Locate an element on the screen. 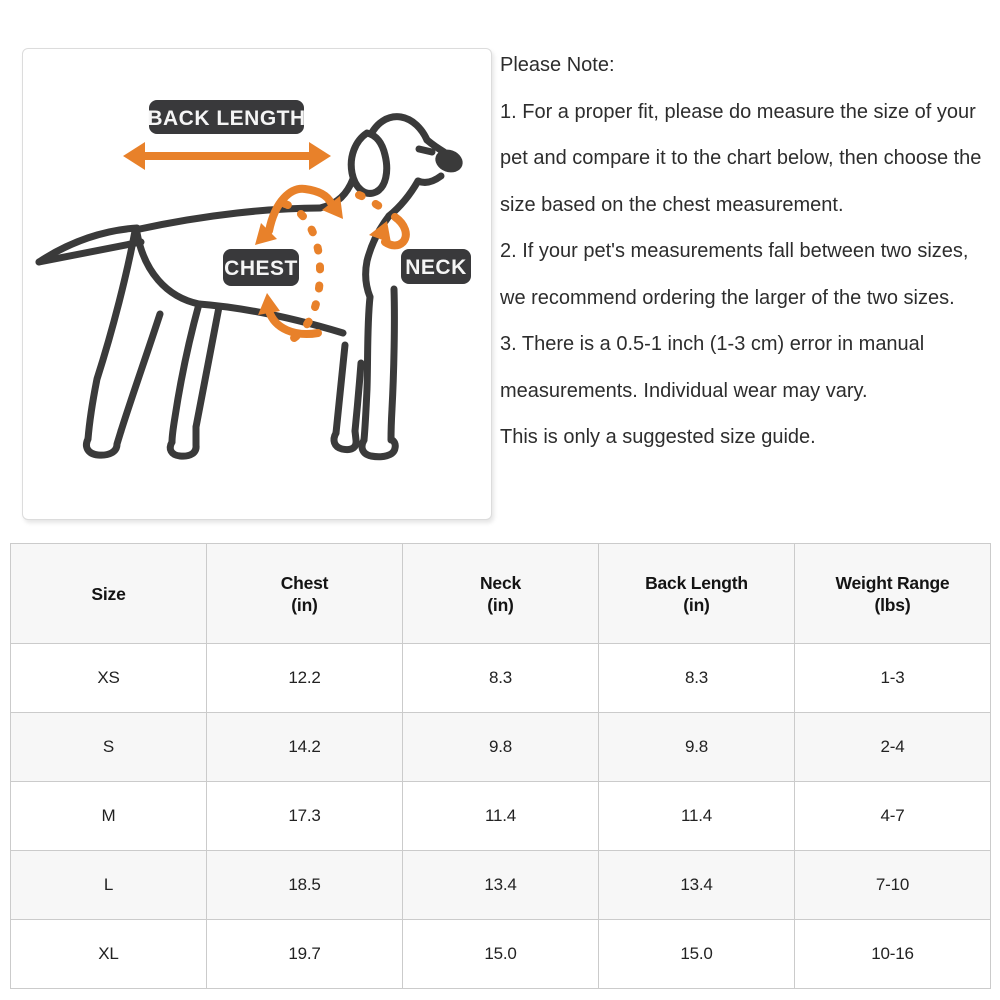 This screenshot has height=1000, width=1000. cell-back-length: 8.3 is located at coordinates (696, 678).